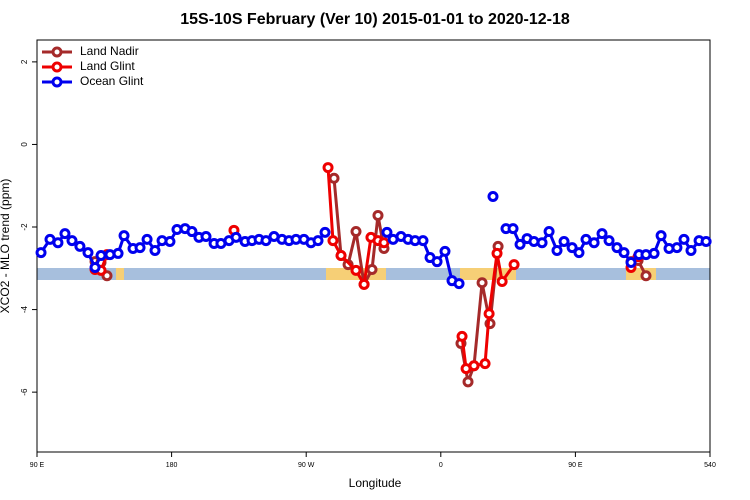 Image resolution: width=750 pixels, height=500 pixels. Describe the element at coordinates (306, 465) in the screenshot. I see `x-tick-label: 90 W` at that location.